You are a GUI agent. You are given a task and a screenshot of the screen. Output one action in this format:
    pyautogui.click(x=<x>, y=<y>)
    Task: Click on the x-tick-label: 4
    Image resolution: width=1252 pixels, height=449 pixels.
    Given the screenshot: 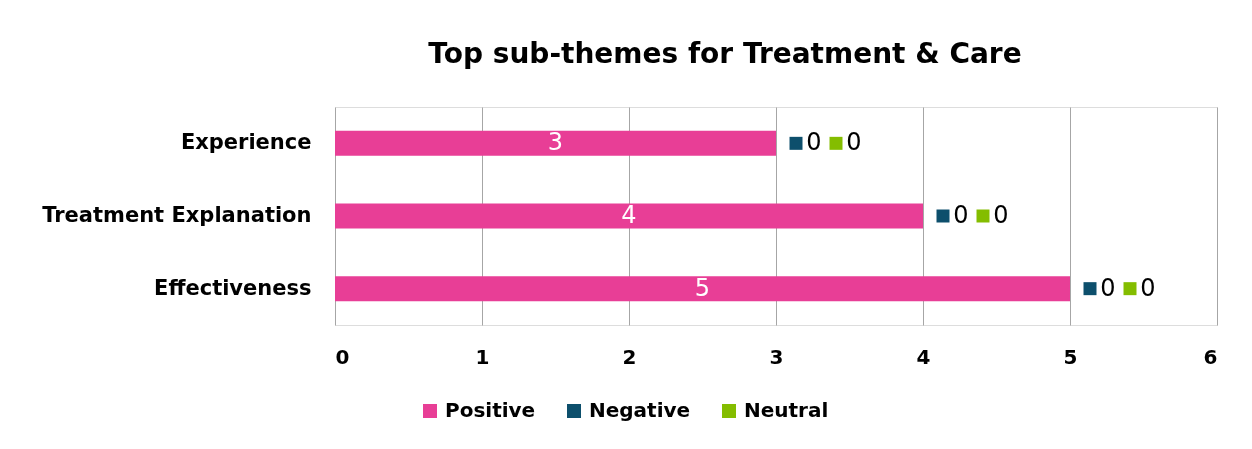 What is the action you would take?
    pyautogui.click(x=923, y=356)
    